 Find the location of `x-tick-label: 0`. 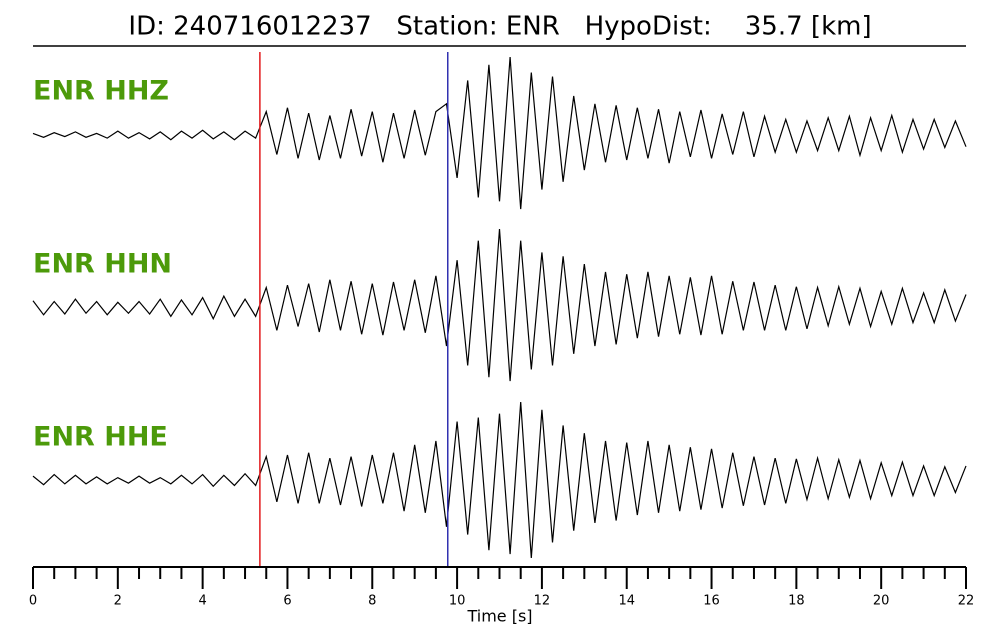

x-tick-label: 0 is located at coordinates (33, 601).